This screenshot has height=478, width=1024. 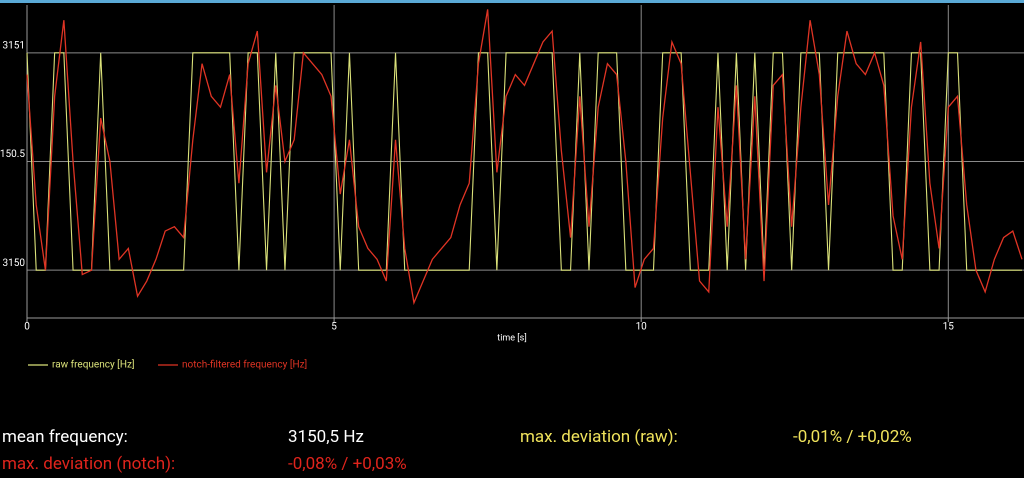 I want to click on mean-label: mean frequency:, so click(x=65, y=437).